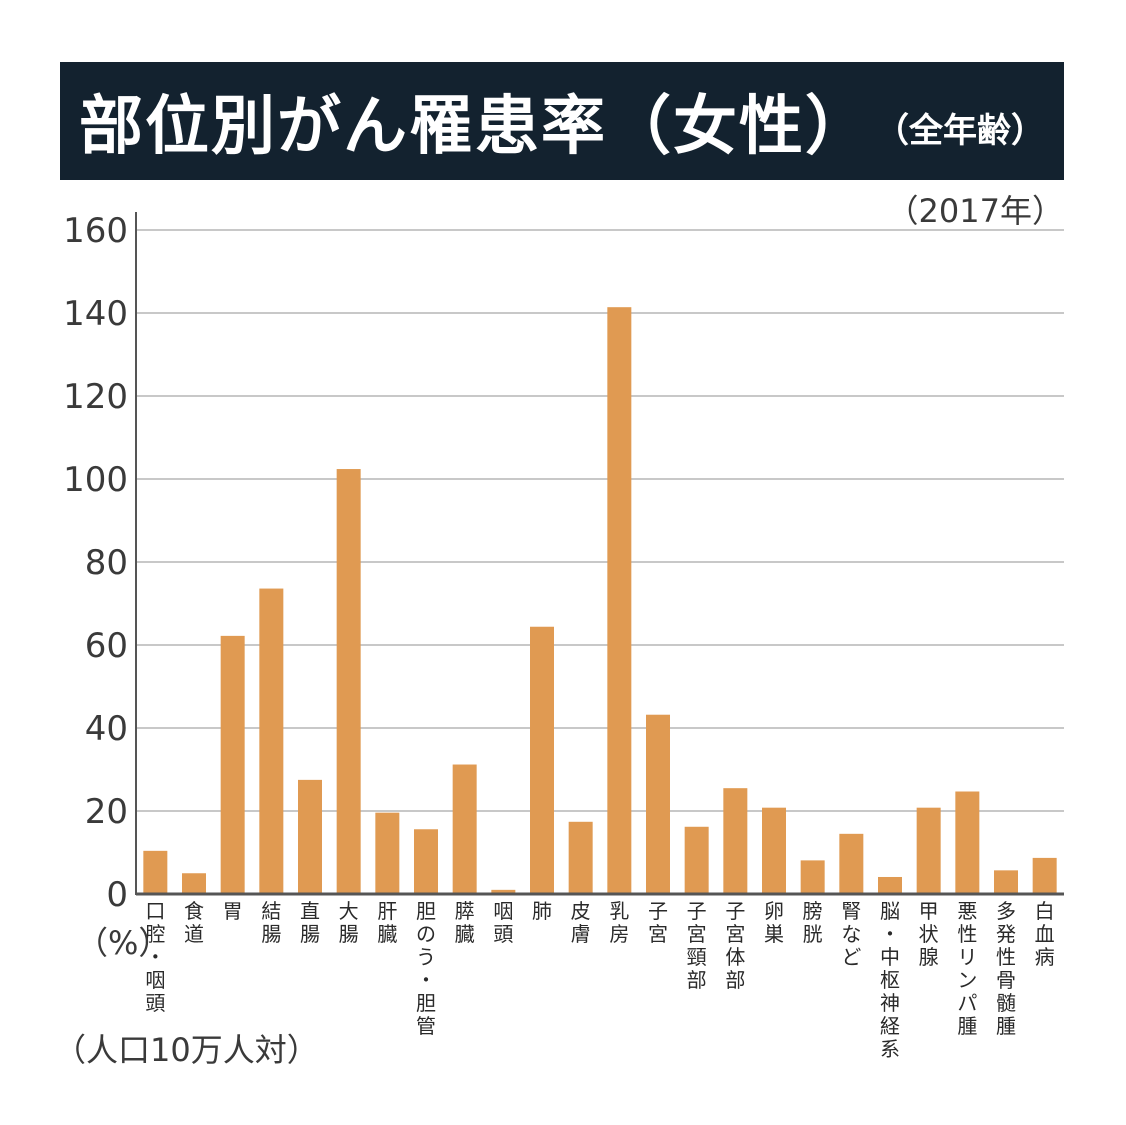  What do you see at coordinates (106, 646) in the screenshot?
I see `y-tick-label: 60` at bounding box center [106, 646].